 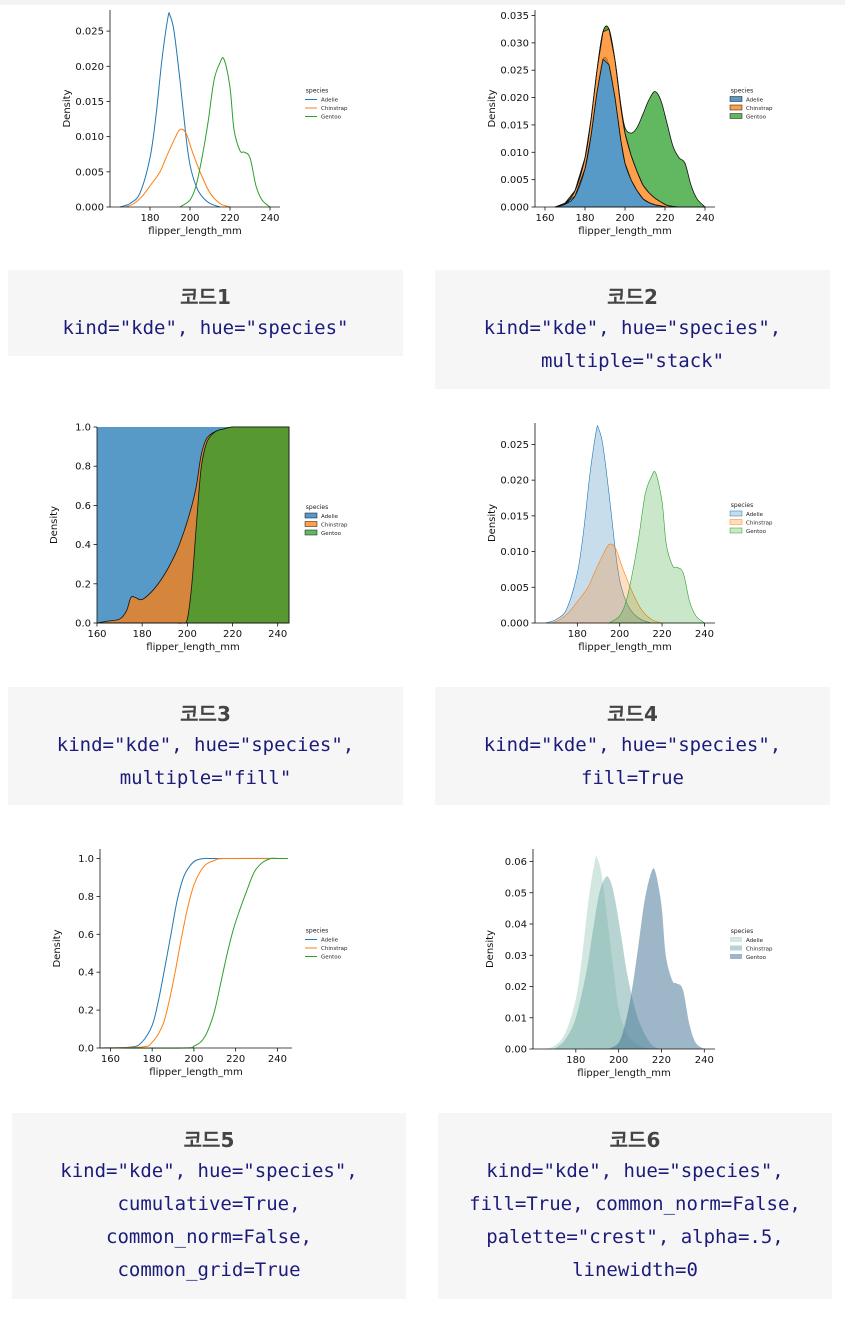 What do you see at coordinates (632, 297) in the screenshot?
I see `card-title: 코드2` at bounding box center [632, 297].